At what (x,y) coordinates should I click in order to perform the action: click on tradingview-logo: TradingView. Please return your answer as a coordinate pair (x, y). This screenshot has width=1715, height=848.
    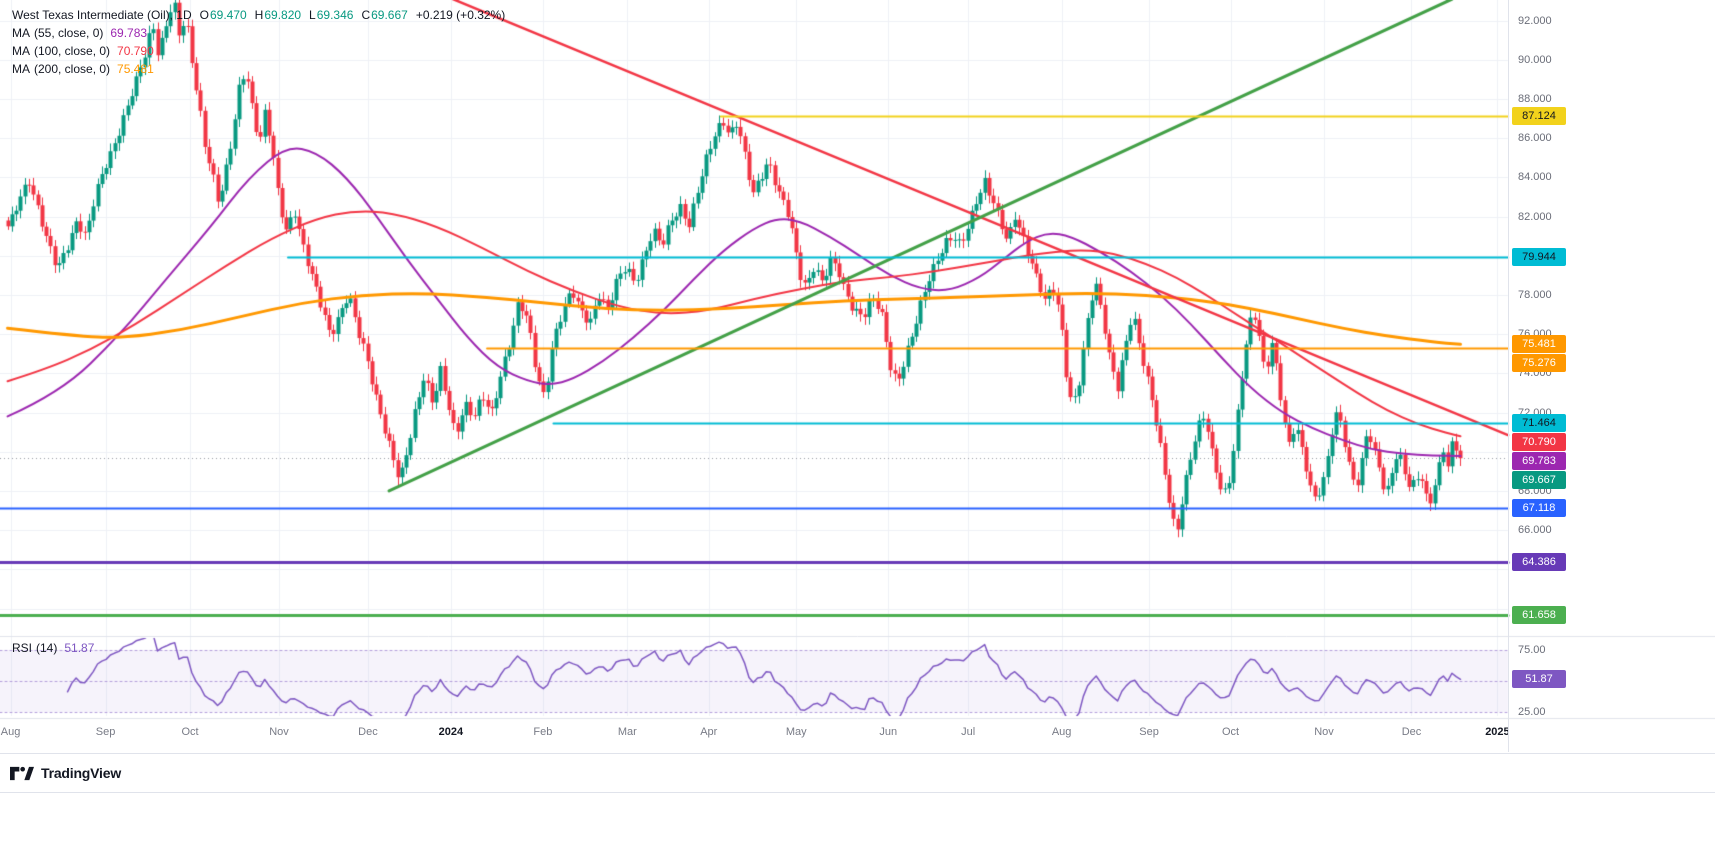
    Looking at the image, I should click on (65, 773).